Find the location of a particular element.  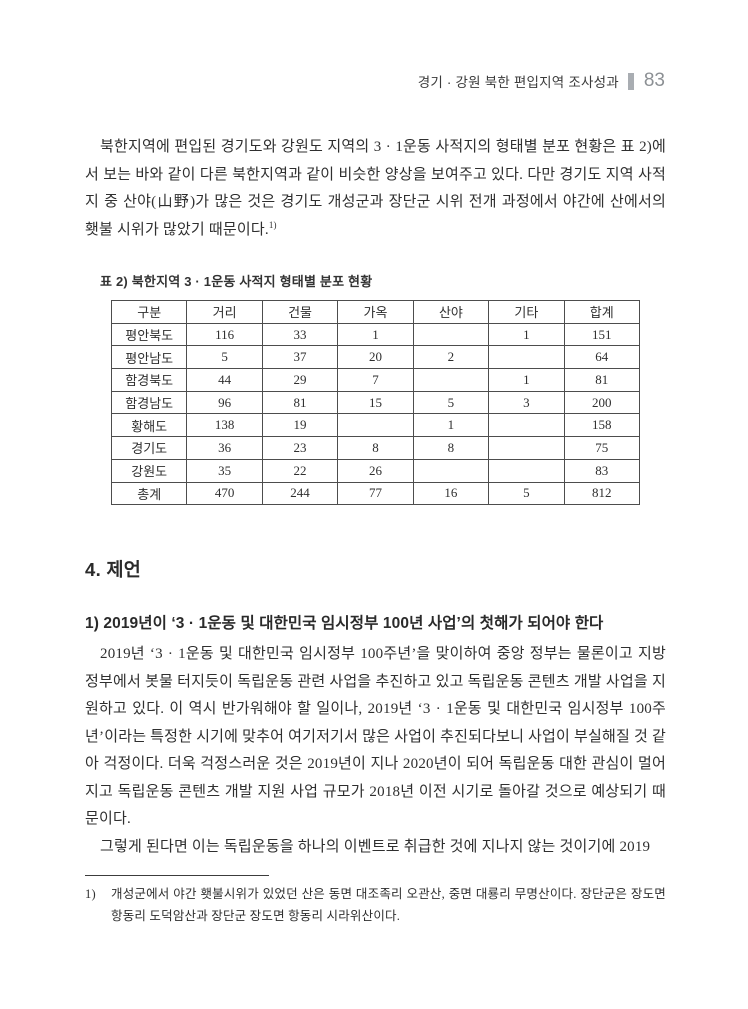

table-header-cell: 가옥 is located at coordinates (375, 312).